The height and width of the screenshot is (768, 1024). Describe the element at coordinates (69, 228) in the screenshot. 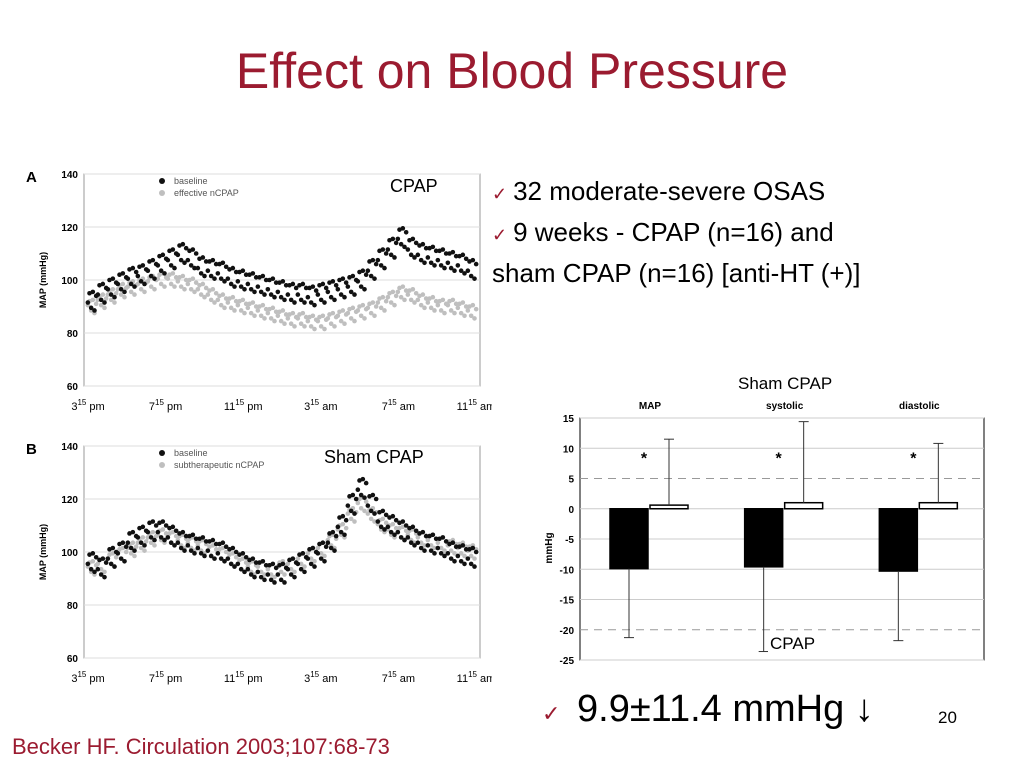

I see `y-tick-label: 120` at that location.